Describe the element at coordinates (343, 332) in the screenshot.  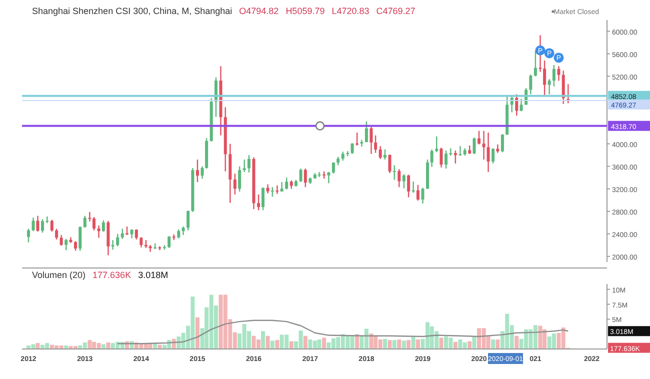
I see `line-series` at that location.